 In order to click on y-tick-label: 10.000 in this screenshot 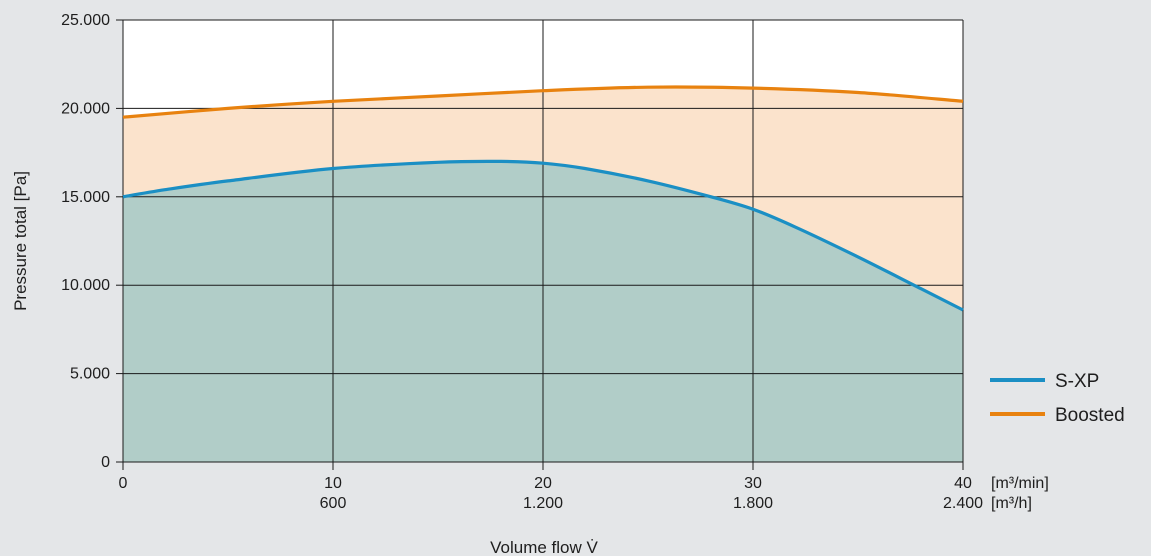, I will do `click(85, 285)`.